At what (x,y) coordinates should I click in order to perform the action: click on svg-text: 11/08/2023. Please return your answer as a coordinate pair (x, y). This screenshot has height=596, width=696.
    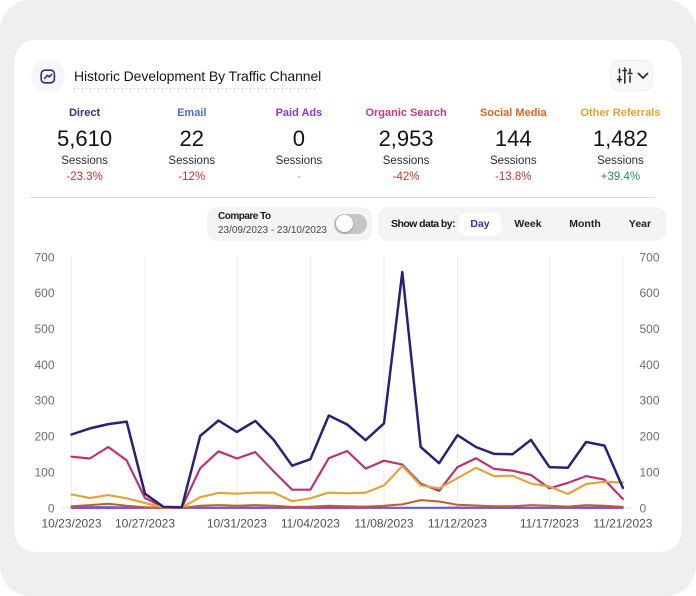
    Looking at the image, I should click on (383, 524).